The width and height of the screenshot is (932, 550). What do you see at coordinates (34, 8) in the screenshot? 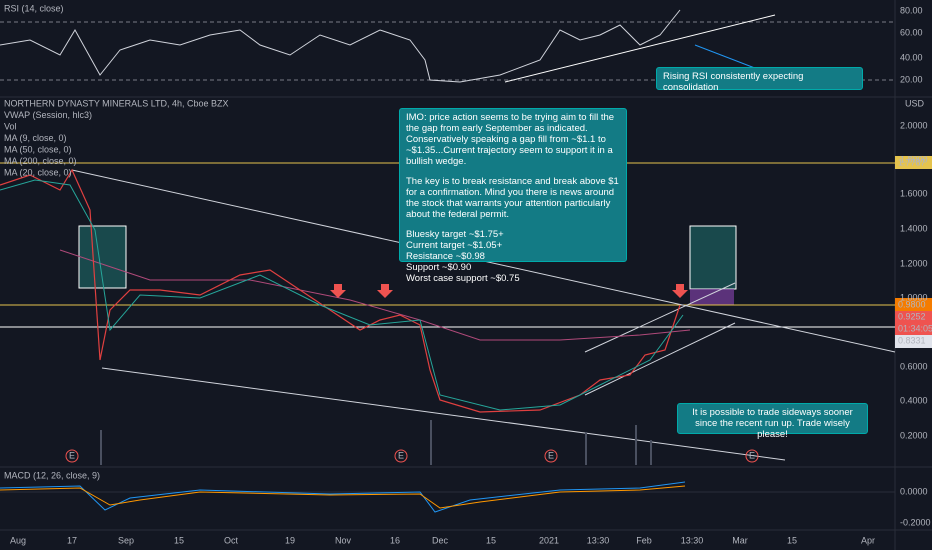
I see `rsi-label: RSI (14, close)` at bounding box center [34, 8].